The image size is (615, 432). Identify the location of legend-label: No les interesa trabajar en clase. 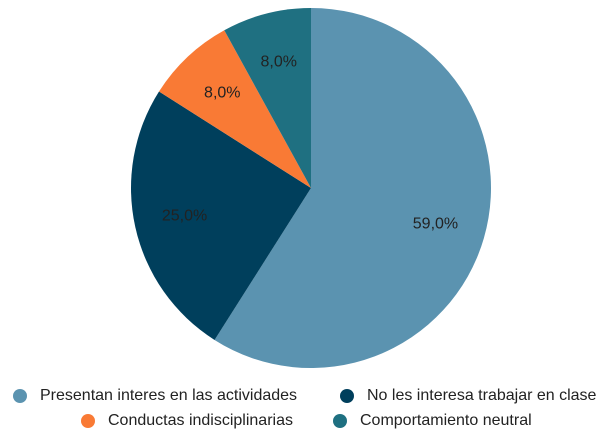
(482, 395).